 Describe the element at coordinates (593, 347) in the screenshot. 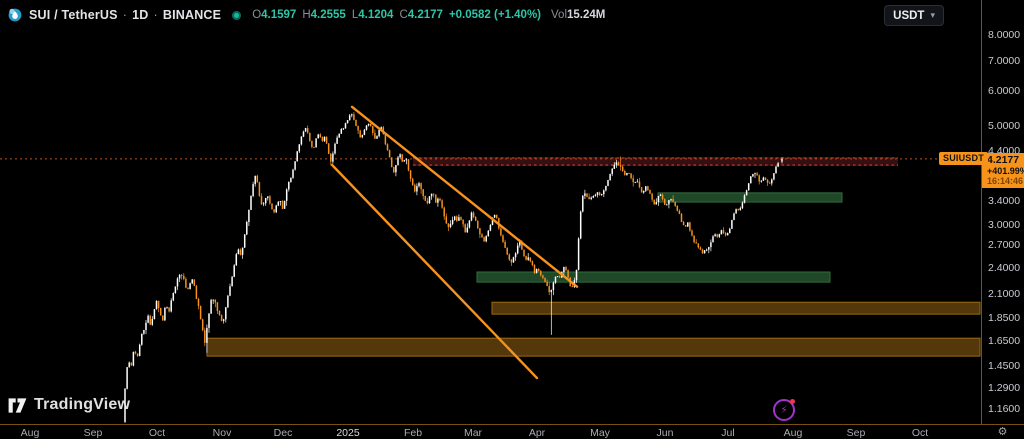

I see `demand-zone-deep` at that location.